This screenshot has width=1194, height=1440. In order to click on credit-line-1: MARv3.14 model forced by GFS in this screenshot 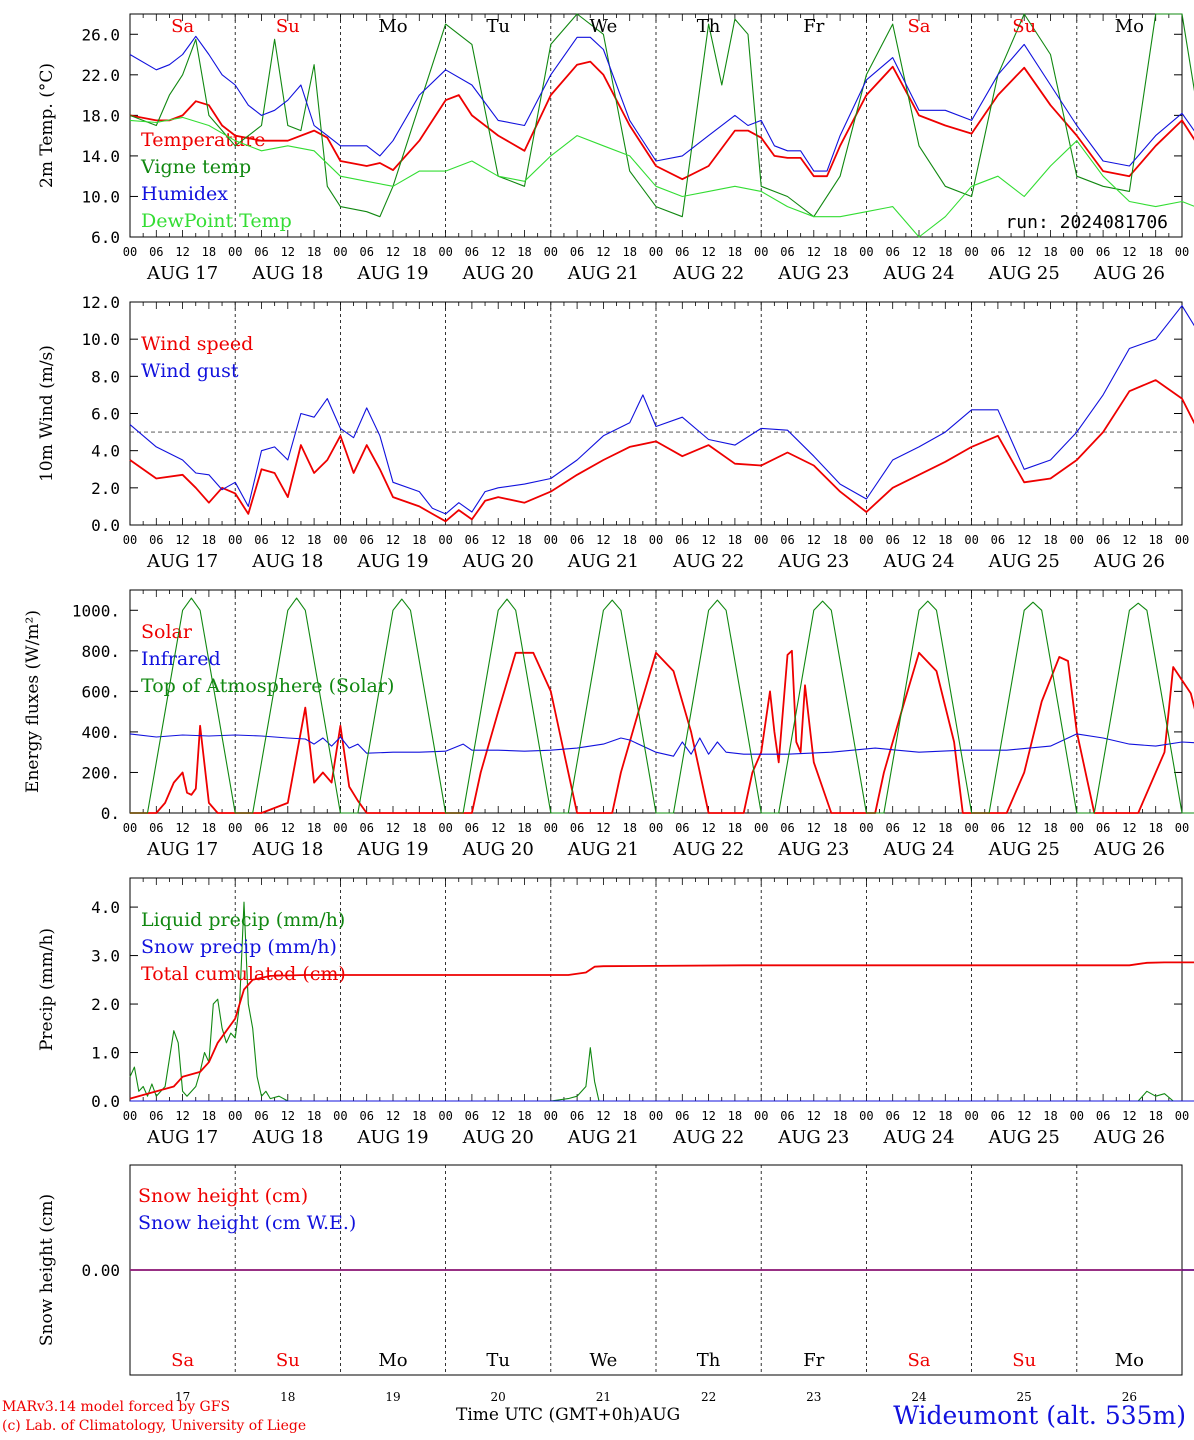, I will do `click(116, 1407)`.